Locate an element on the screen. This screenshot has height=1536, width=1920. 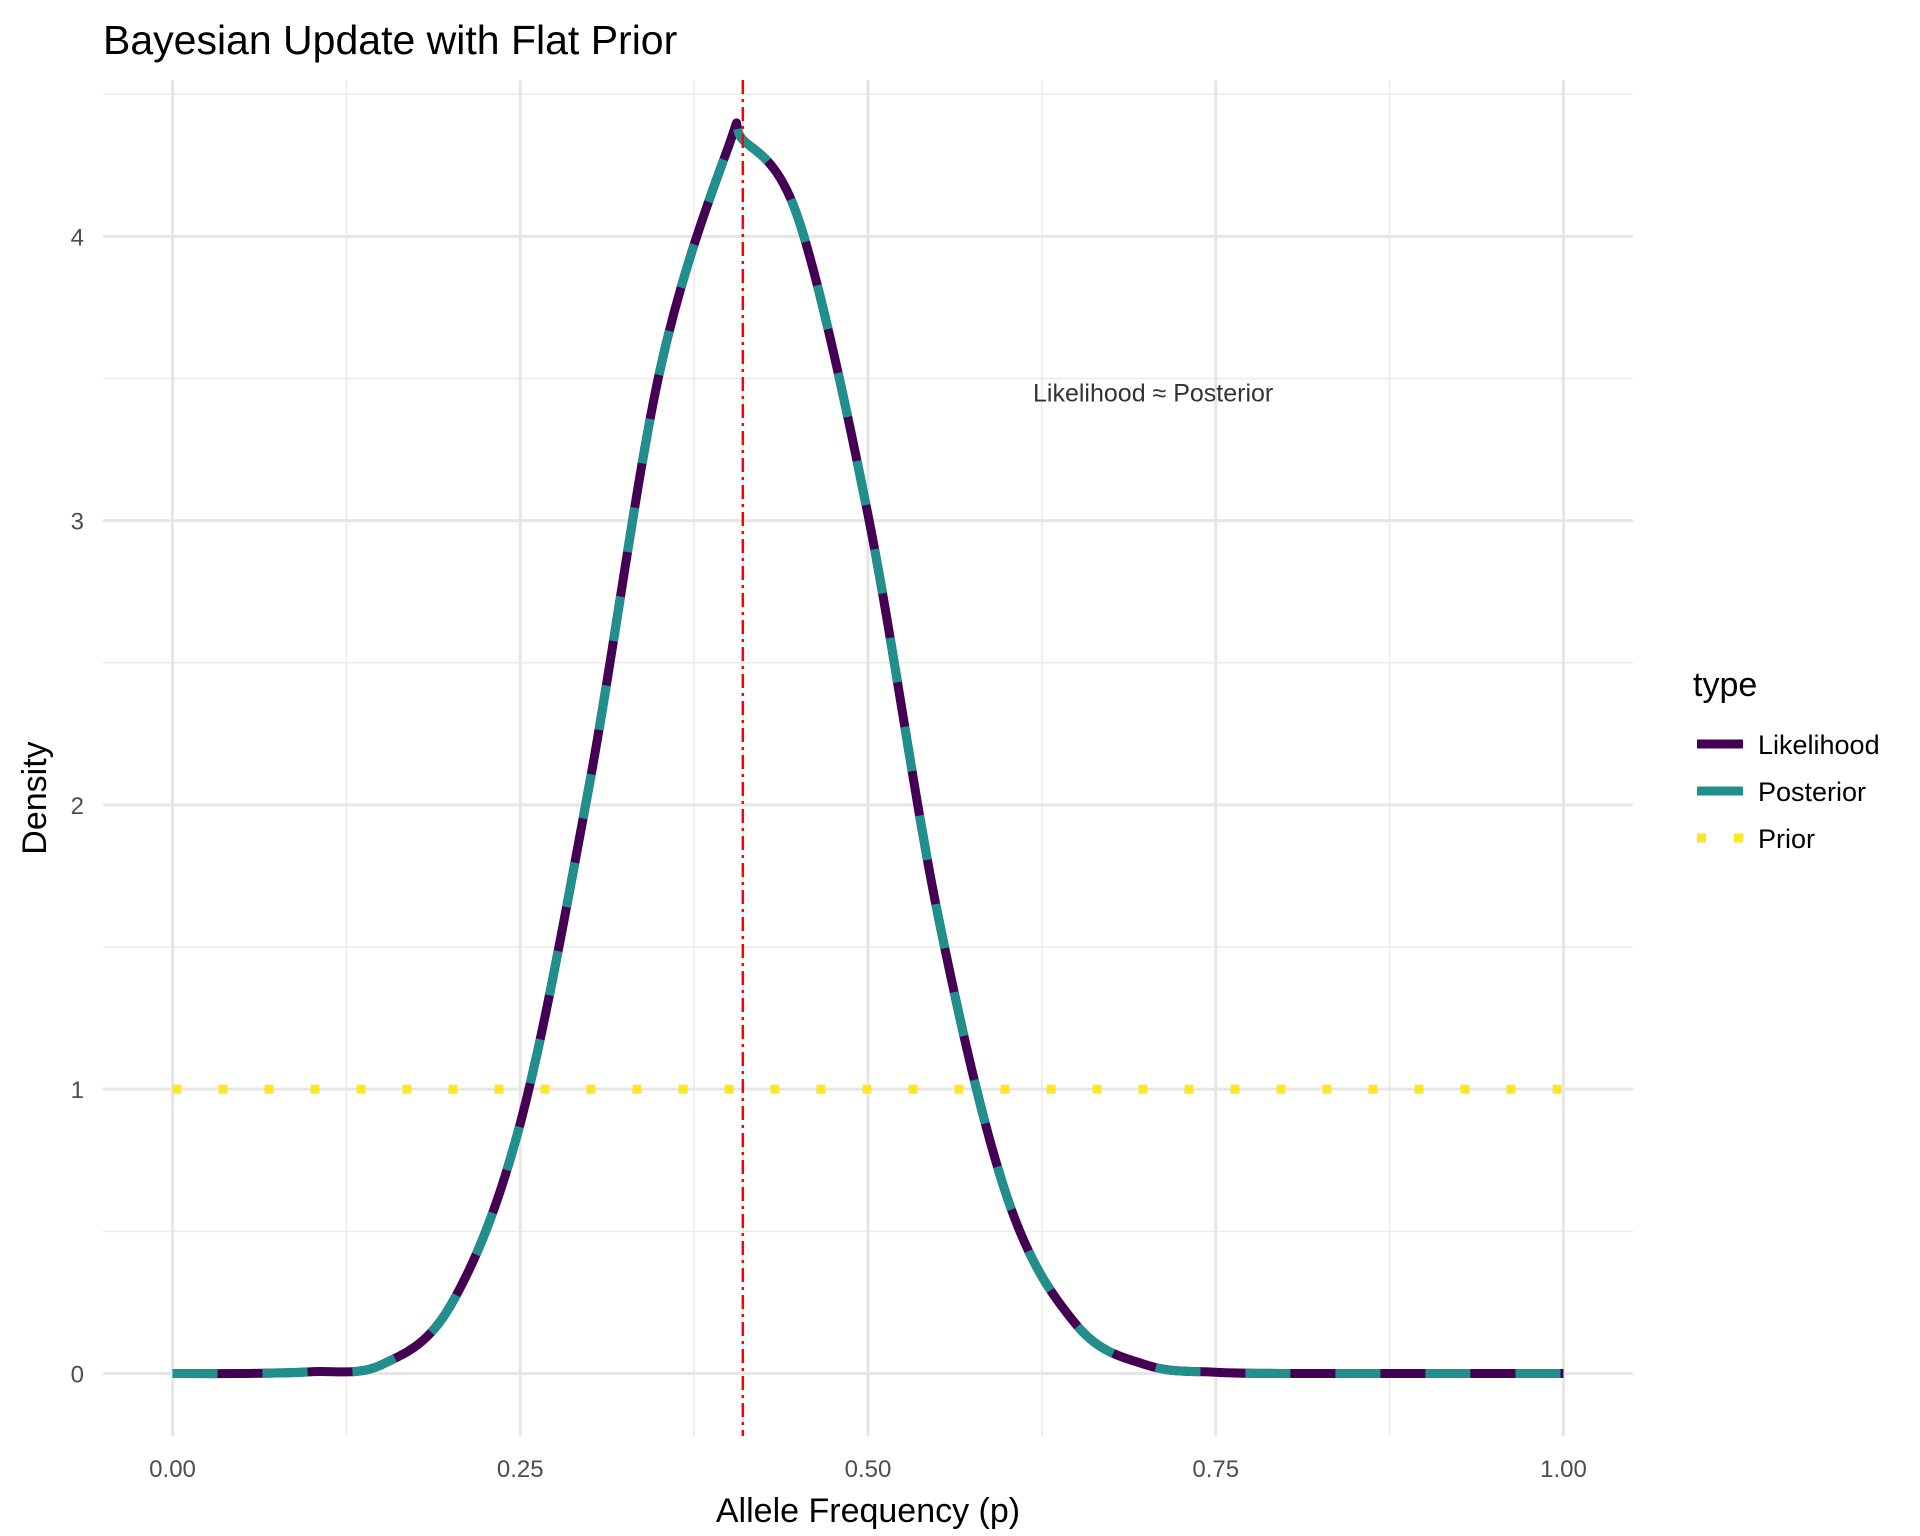
legend-label-prior: Prior is located at coordinates (1786, 839).